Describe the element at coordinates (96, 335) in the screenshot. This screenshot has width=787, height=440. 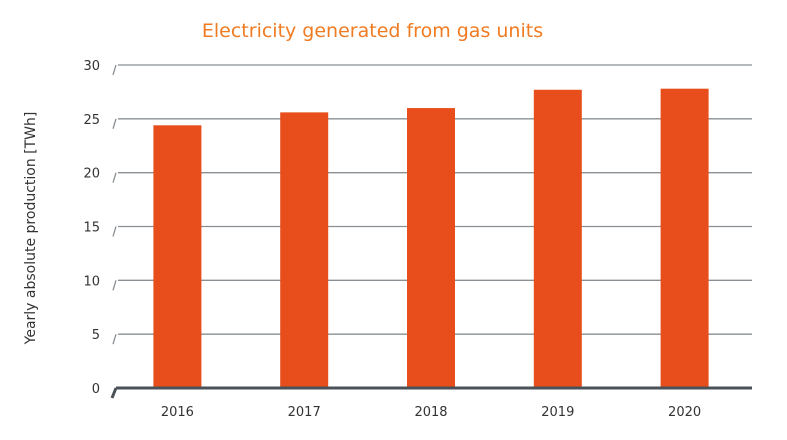
I see `y-tick-label: 5` at that location.